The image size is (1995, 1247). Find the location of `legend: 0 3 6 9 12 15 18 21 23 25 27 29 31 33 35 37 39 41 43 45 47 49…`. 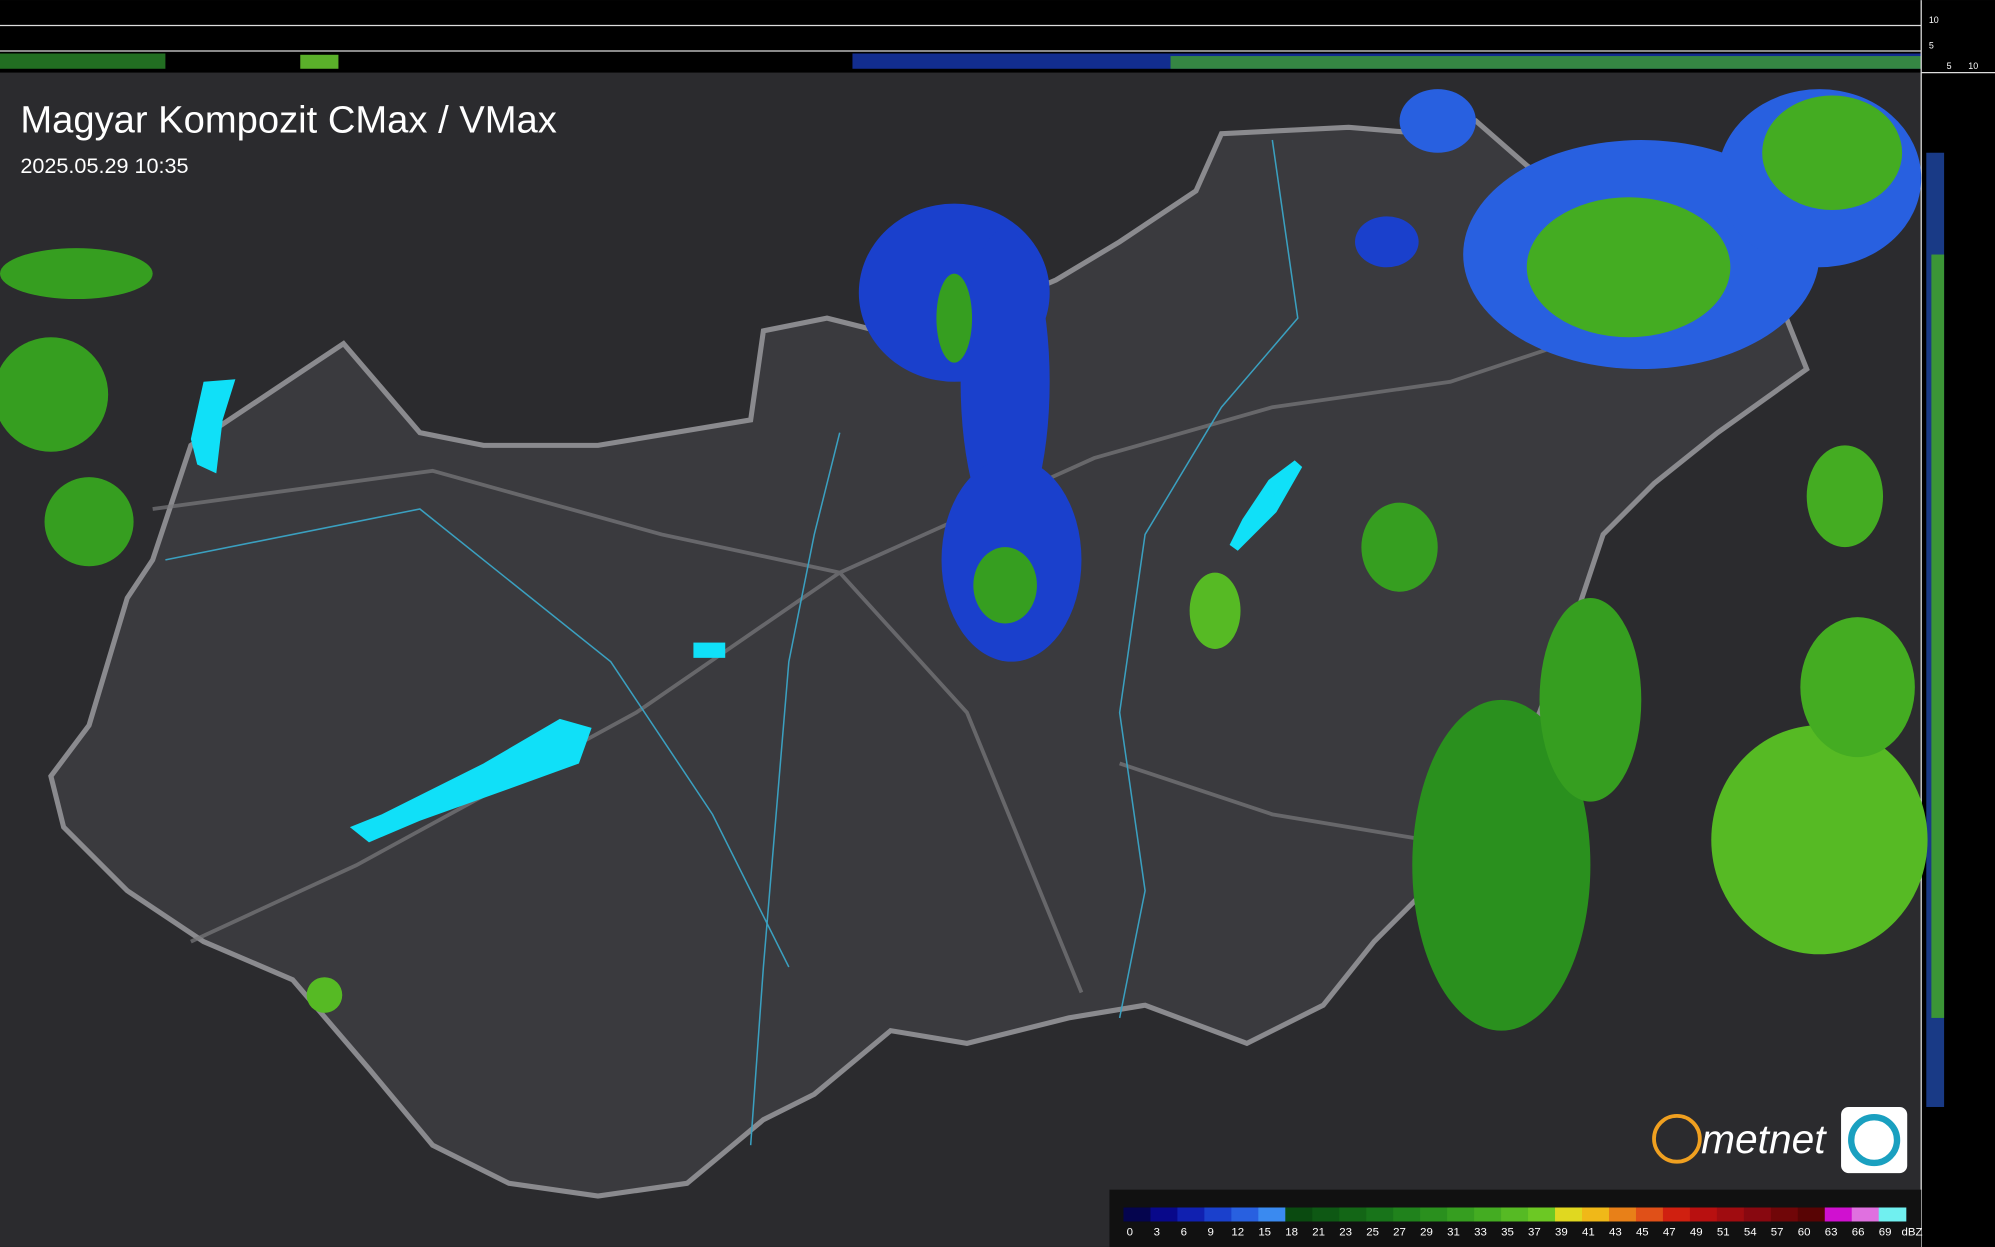

legend: 0 3 6 9 12 15 18 21 23 25 27 29 31 33 35 37 39 41 43 45 47 49… is located at coordinates (1523, 1222).